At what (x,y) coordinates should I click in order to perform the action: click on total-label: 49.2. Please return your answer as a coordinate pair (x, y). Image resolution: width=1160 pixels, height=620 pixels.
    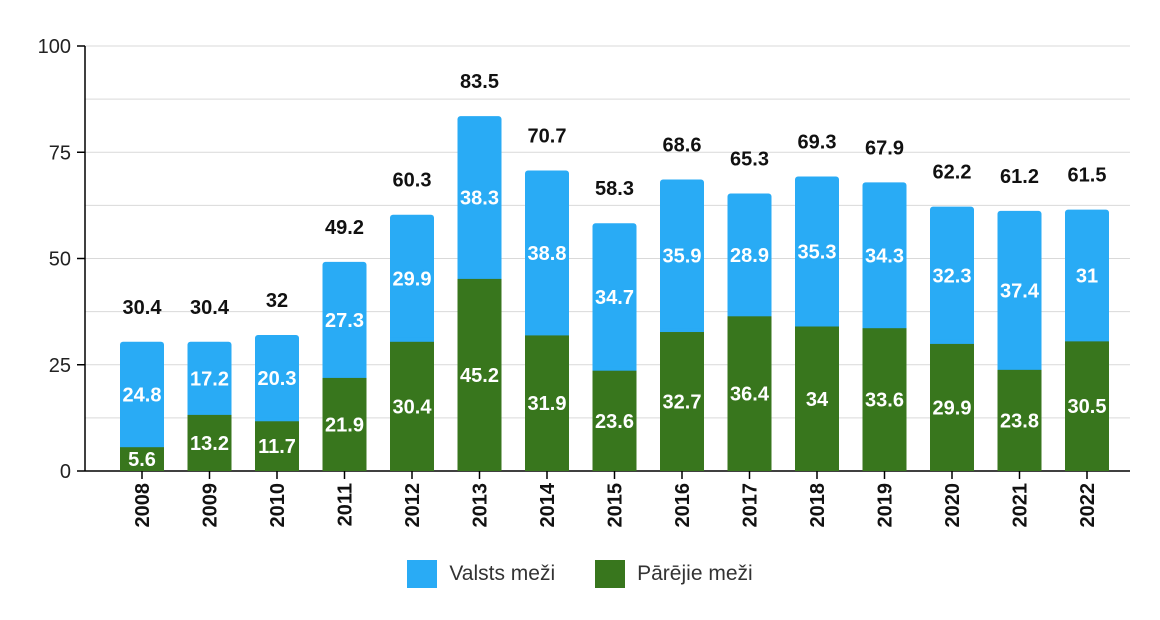
    Looking at the image, I should click on (344, 228).